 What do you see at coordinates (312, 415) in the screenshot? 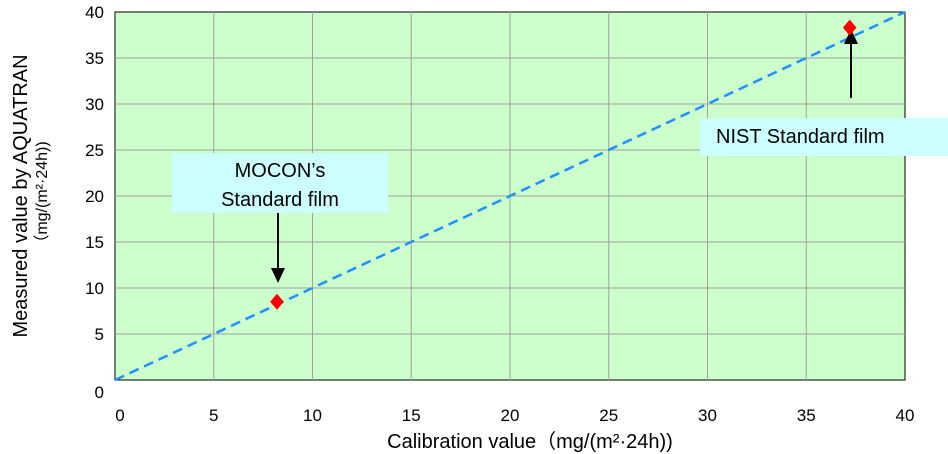
I see `x-tick-label: 10` at bounding box center [312, 415].